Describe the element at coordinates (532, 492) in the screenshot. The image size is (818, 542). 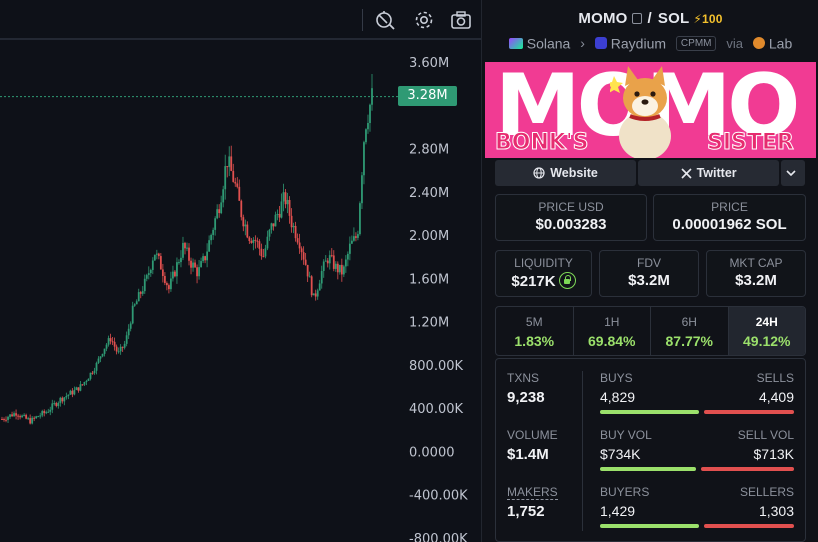
I see `makers-label: MAKERS` at that location.